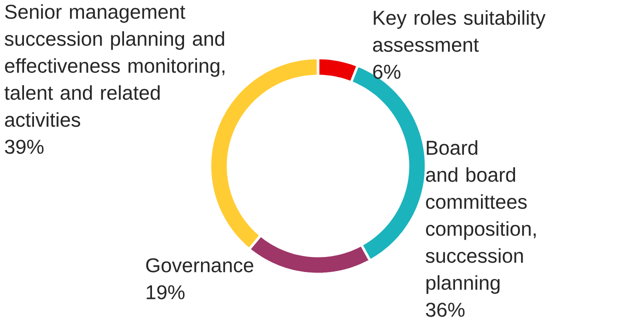 Image resolution: width=618 pixels, height=332 pixels. Describe the element at coordinates (445, 309) in the screenshot. I see `data-label: 36%` at that location.